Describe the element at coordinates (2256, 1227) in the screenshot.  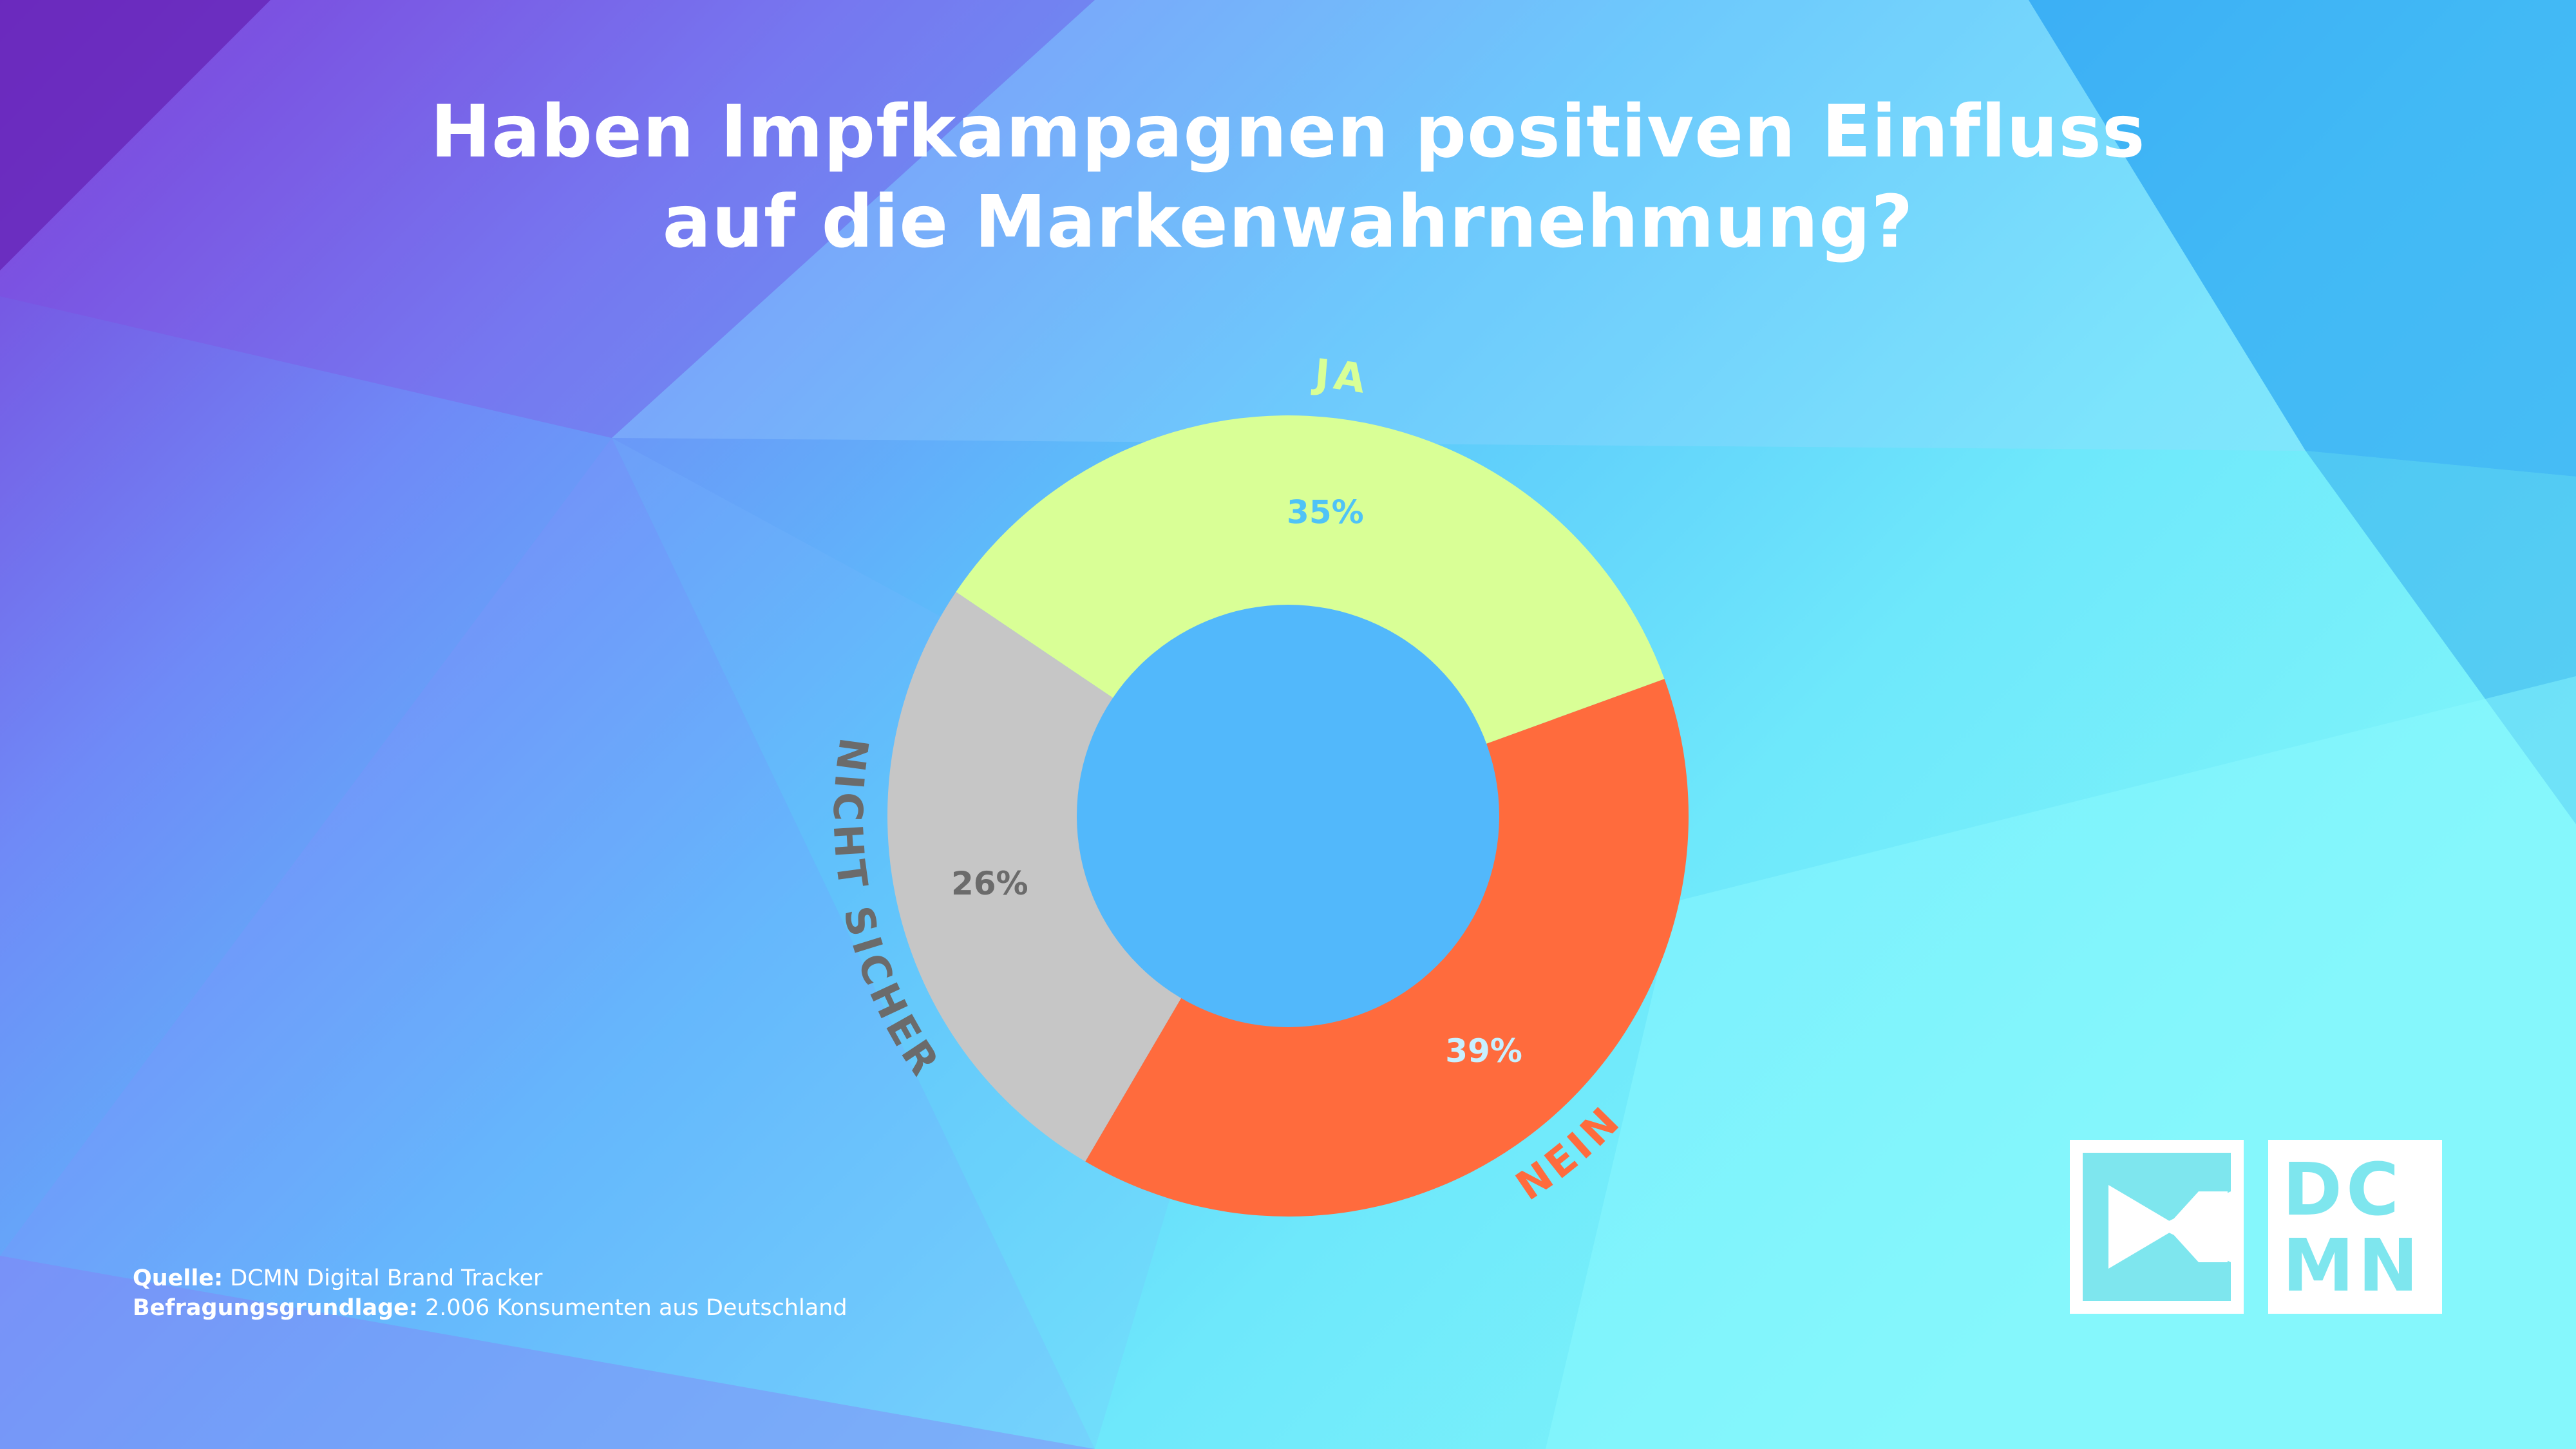
I see `dcmn-logo: DC MN` at that location.